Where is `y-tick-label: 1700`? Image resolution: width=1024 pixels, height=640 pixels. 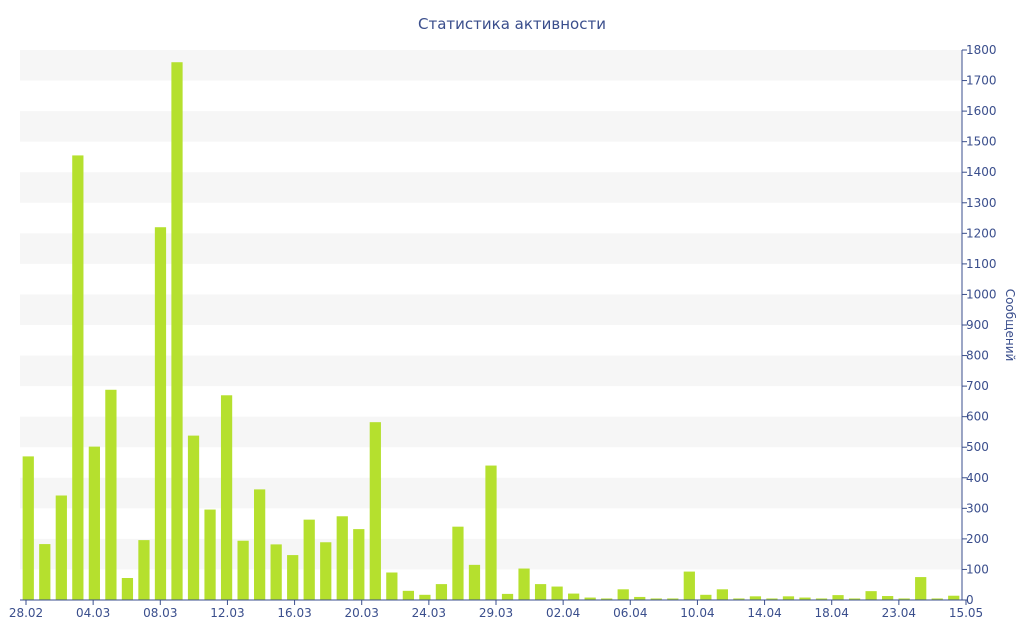
y-tick-label: 1700 is located at coordinates (981, 81).